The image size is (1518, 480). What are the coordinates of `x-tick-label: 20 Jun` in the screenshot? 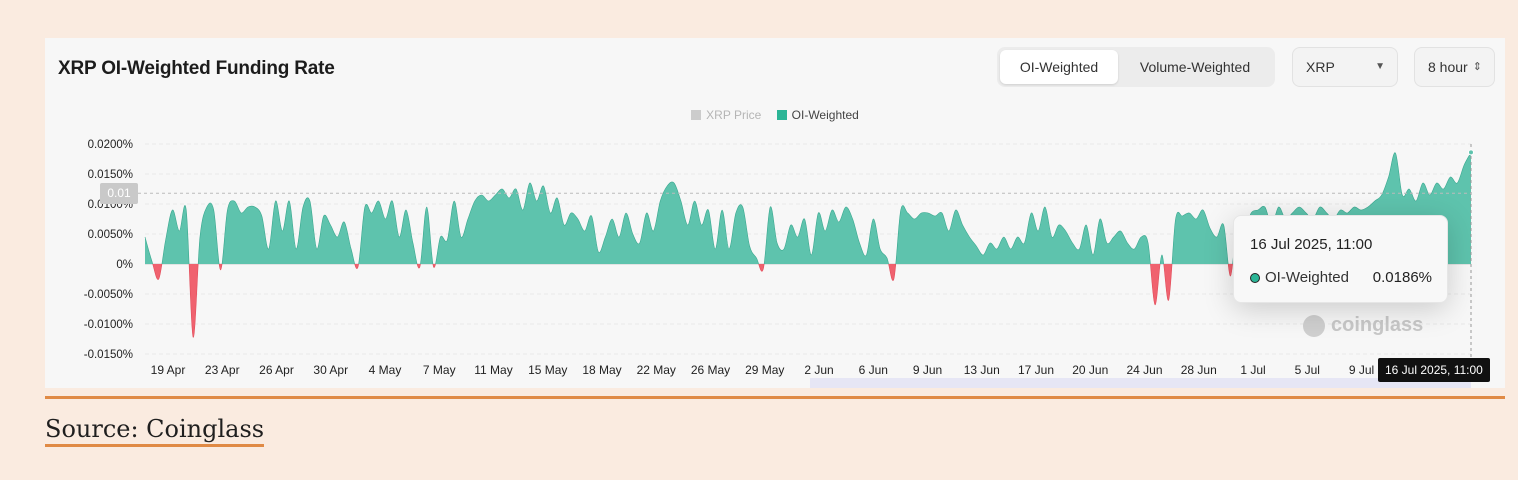 It's located at (1090, 370).